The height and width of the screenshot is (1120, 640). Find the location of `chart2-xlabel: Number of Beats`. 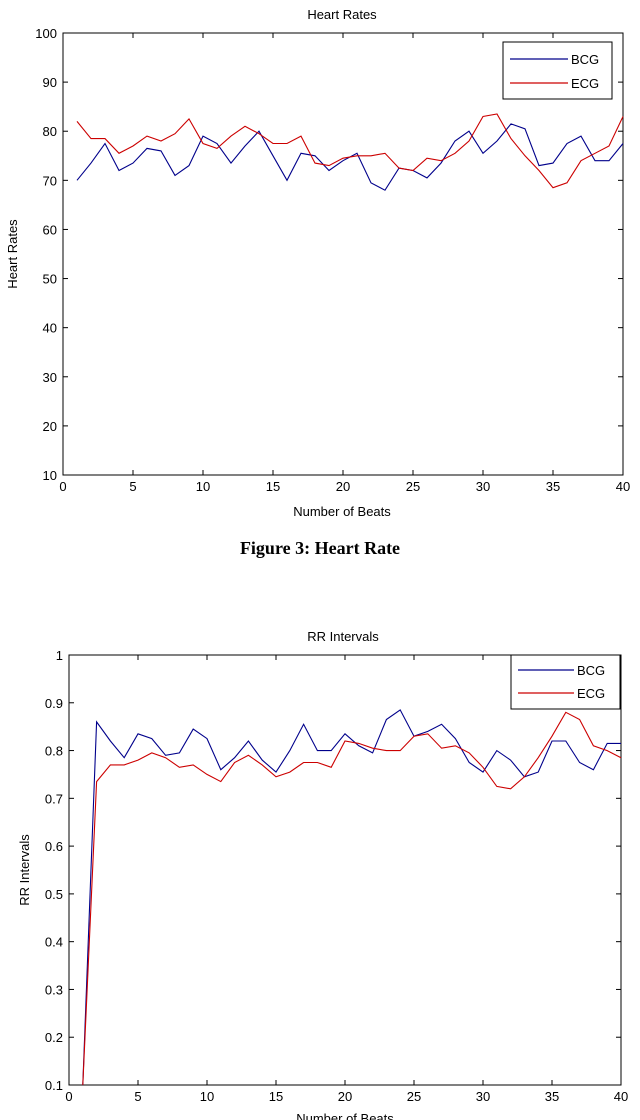

chart2-xlabel: Number of Beats is located at coordinates (345, 1115).